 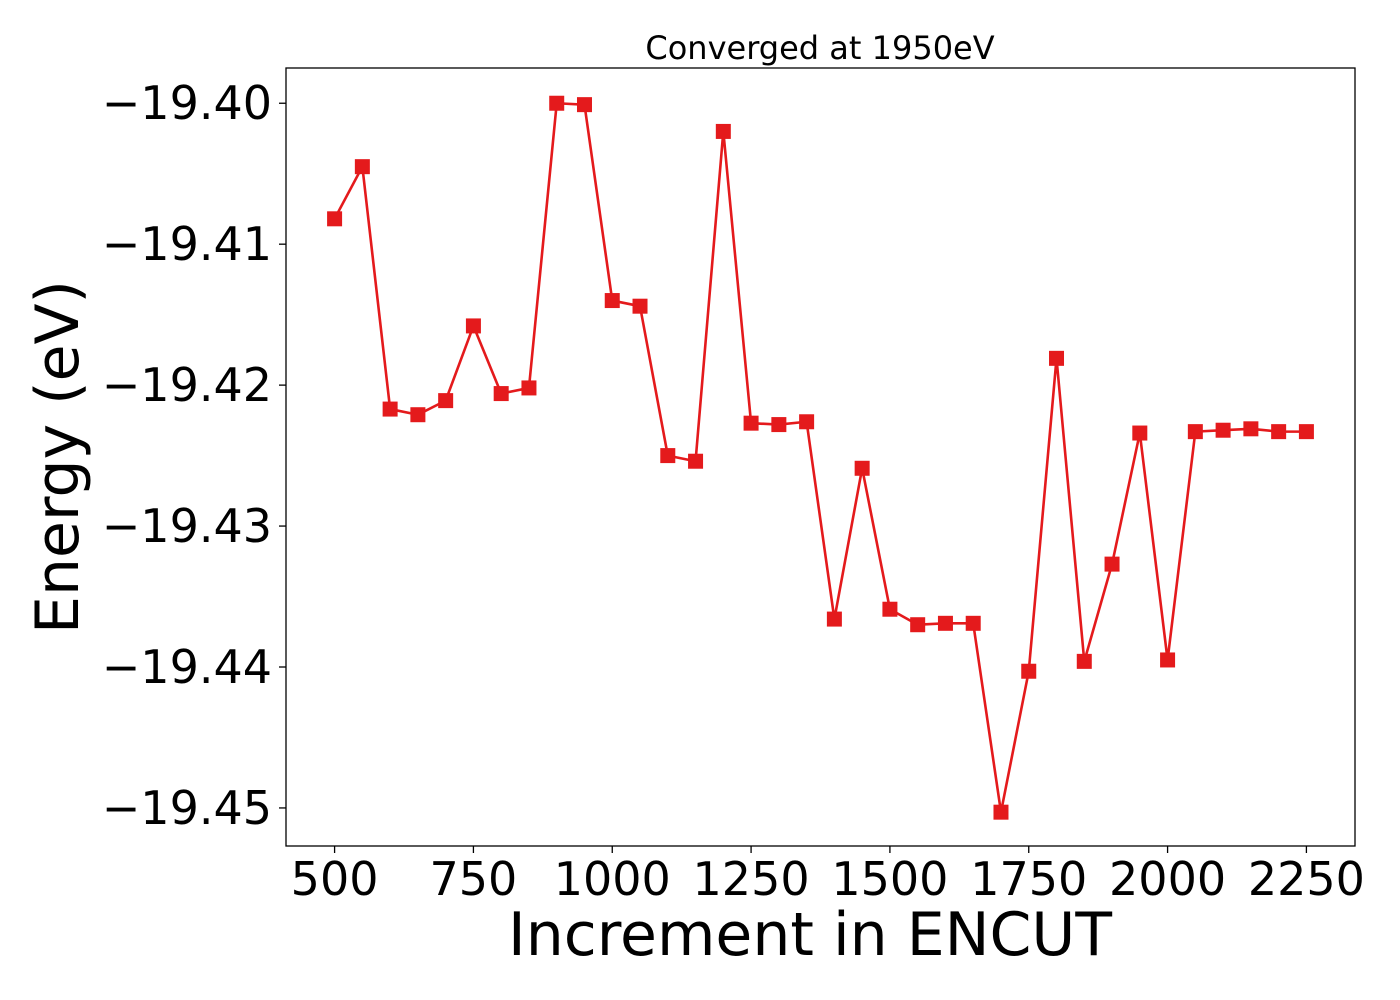 I want to click on y-tick-label: −19.42, so click(x=187, y=385).